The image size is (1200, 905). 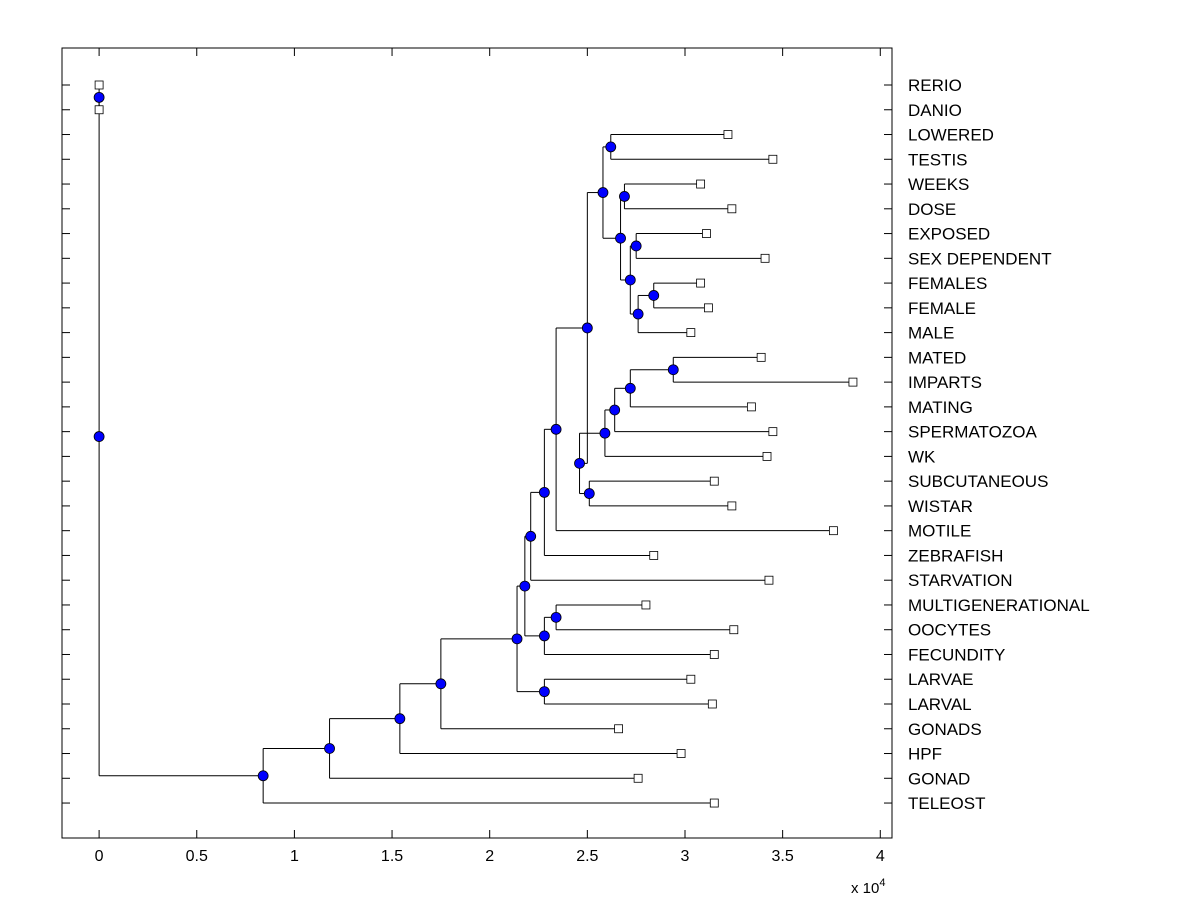 I want to click on leaf-label: SUBCUTANEOUS, so click(x=978, y=481).